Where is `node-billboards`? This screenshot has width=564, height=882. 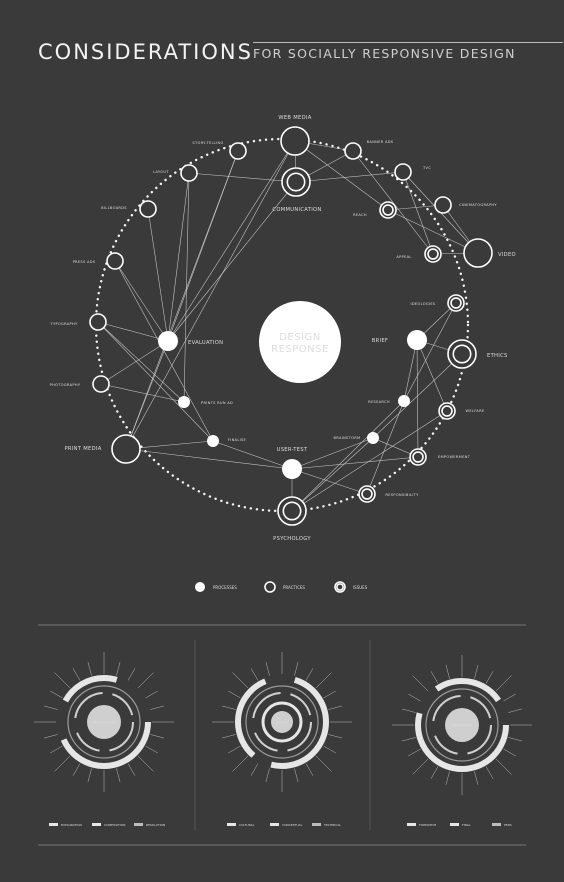 node-billboards is located at coordinates (148, 209).